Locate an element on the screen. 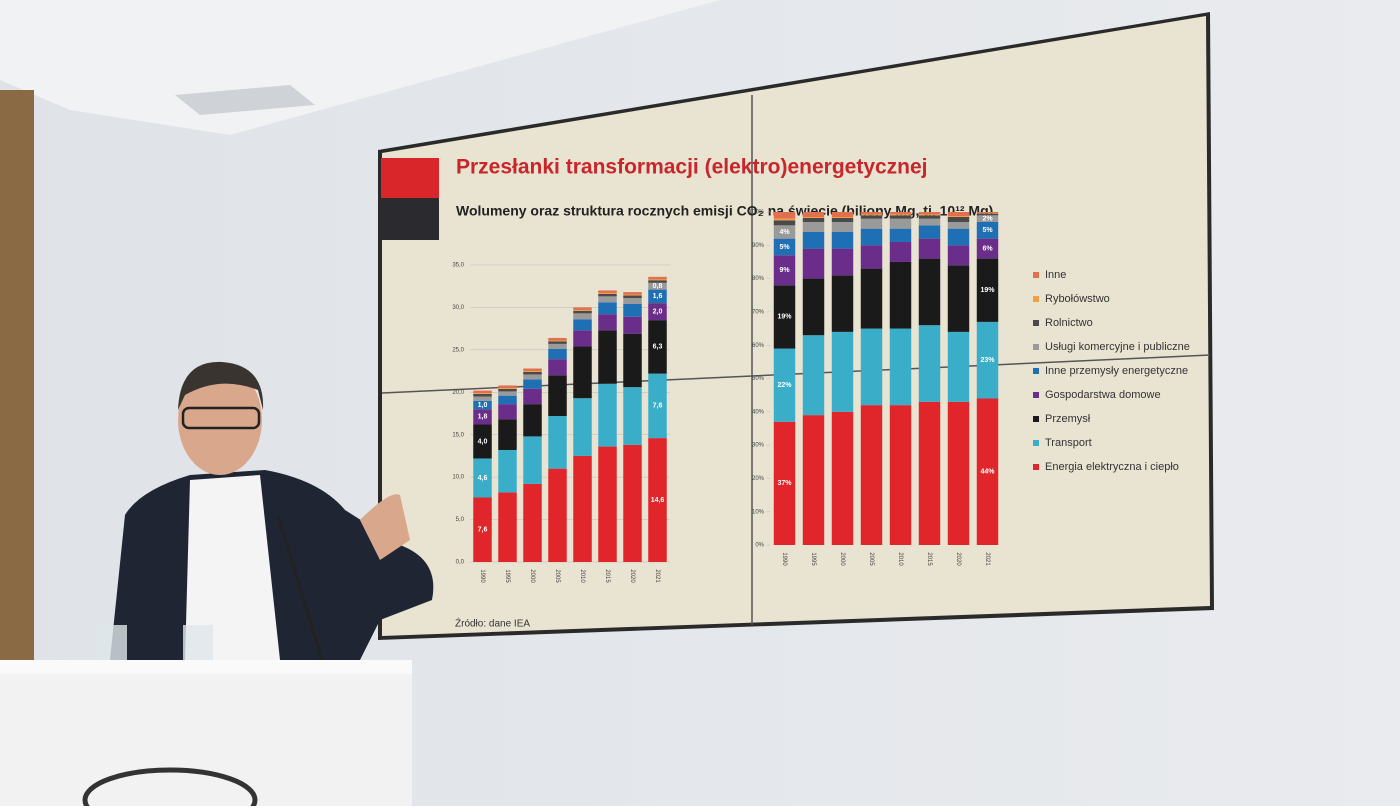  data-label: 4,0 is located at coordinates (483, 441).